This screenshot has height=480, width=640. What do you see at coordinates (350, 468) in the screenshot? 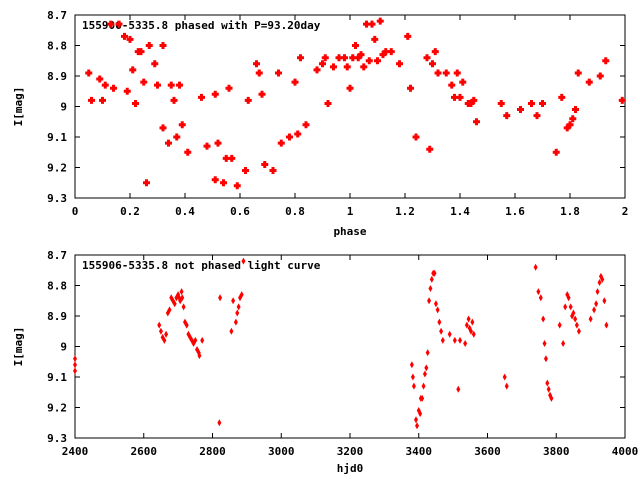
I see `unphased-x-axis-title: hjd0` at bounding box center [350, 468].